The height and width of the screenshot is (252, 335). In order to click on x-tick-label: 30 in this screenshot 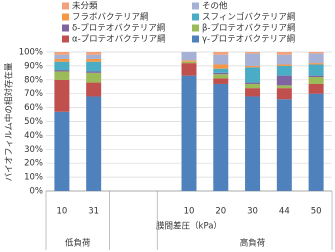, I will do `click(252, 212)`.